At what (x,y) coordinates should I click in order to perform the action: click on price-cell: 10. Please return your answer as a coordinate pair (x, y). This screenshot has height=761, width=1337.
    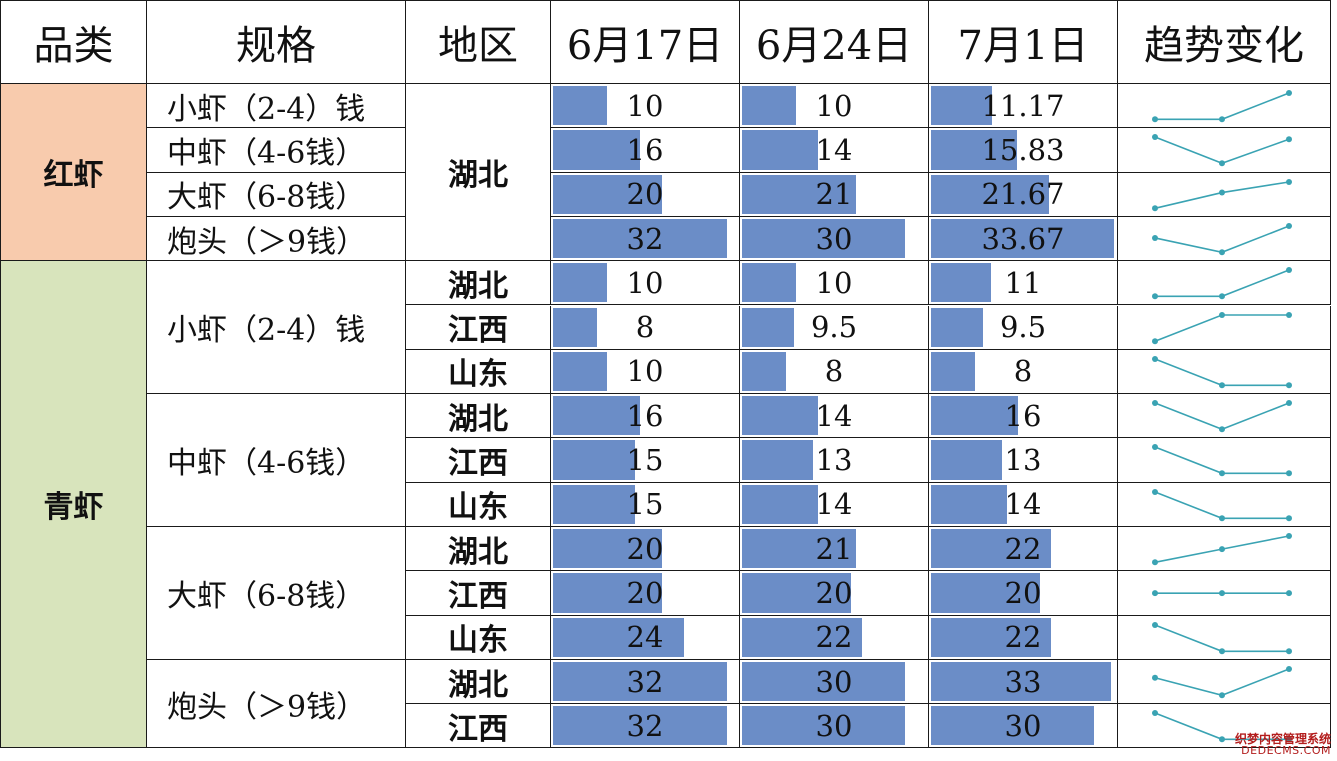
    Looking at the image, I should click on (645, 372).